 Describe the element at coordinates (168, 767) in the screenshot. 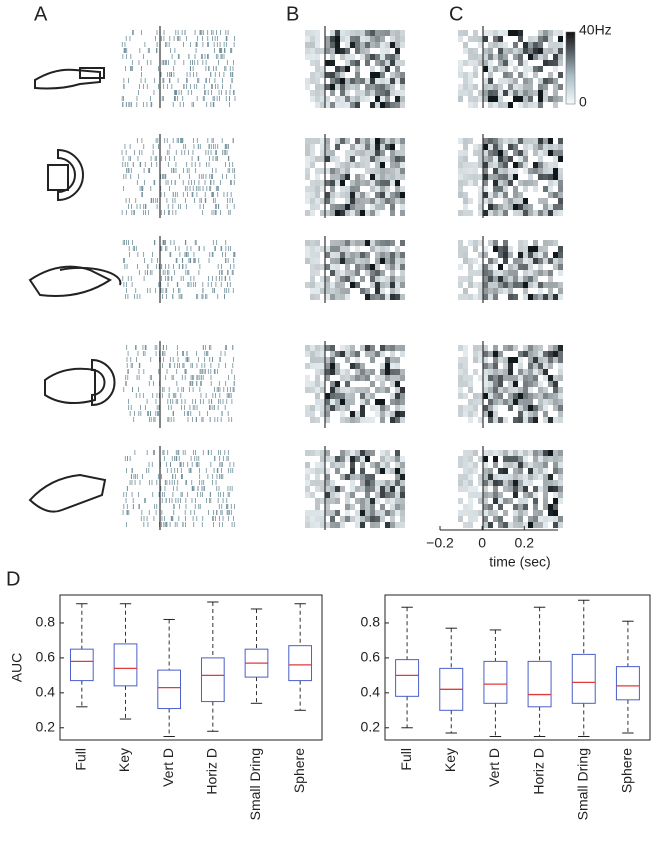

I see `x-tick-label: Vert D` at that location.